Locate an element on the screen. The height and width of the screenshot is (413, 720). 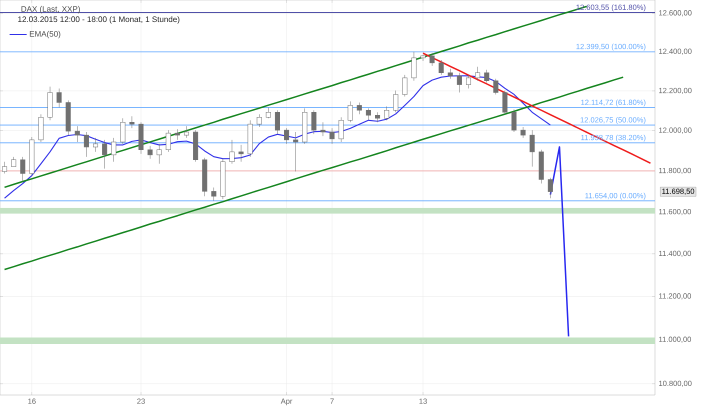
text: DAX (Last, XXP) is located at coordinates (51, 10).